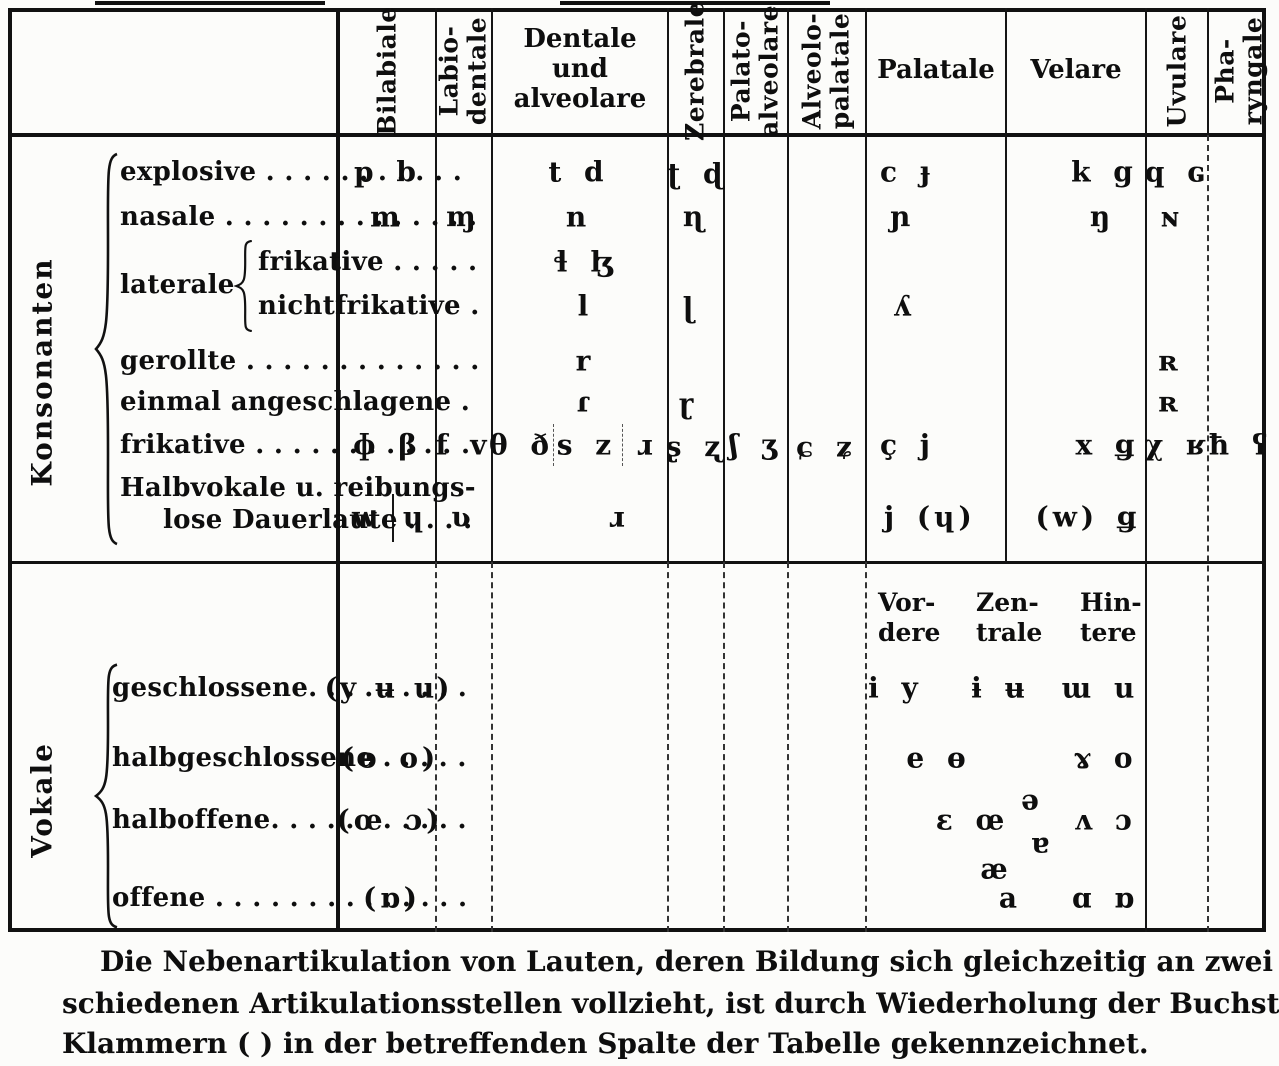 The image size is (1279, 1066). I want to click on cell-nasale-velare: ŋ, so click(1102, 217).